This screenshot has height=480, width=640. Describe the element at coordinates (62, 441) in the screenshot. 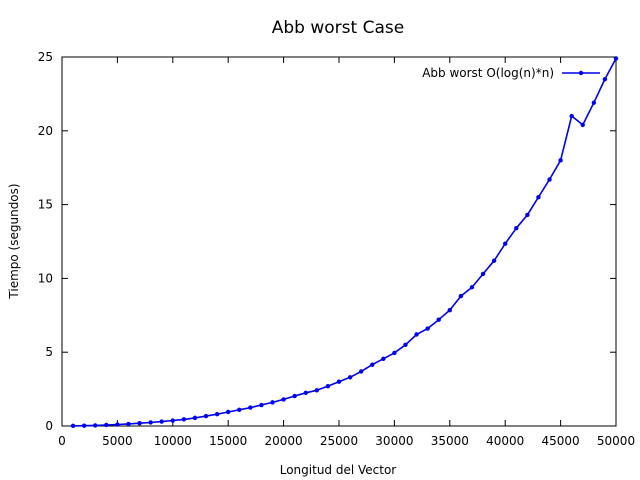

I see `x-tick-label: 0` at that location.